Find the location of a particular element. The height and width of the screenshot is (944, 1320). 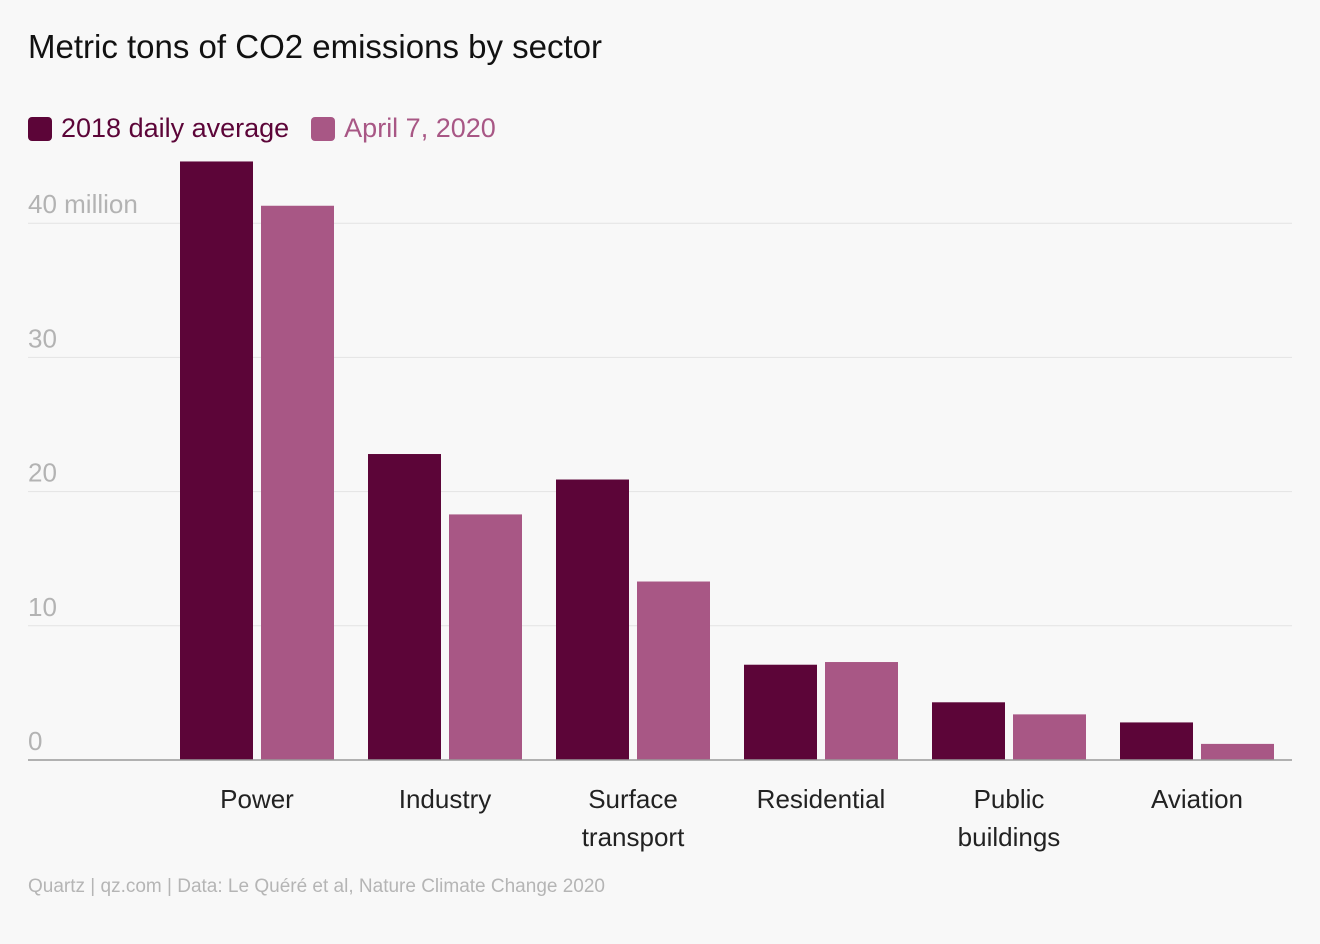

y-tick-label: 40 million is located at coordinates (83, 204).